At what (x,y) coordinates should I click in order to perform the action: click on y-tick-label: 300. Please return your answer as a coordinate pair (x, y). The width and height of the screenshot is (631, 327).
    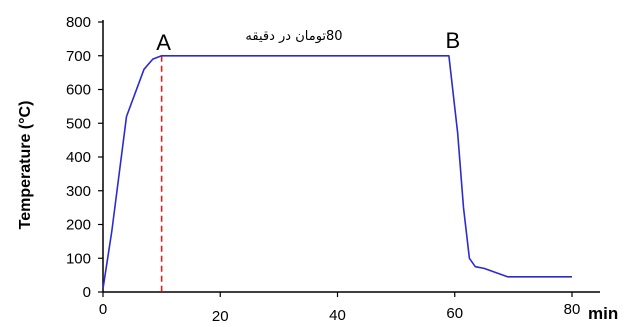
    Looking at the image, I should click on (78, 191).